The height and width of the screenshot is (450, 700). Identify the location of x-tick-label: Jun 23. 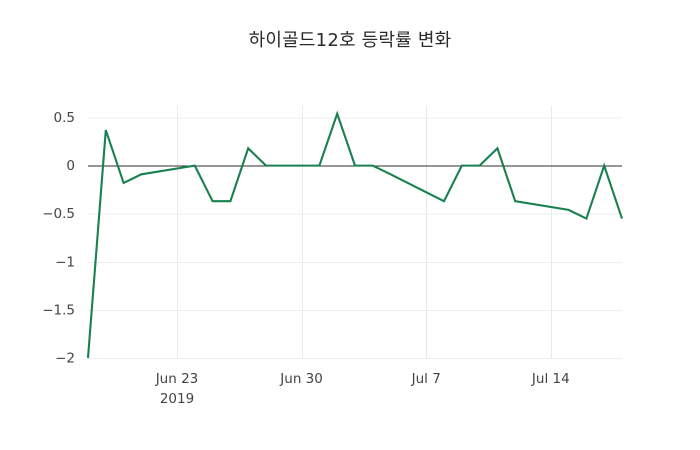
(177, 379).